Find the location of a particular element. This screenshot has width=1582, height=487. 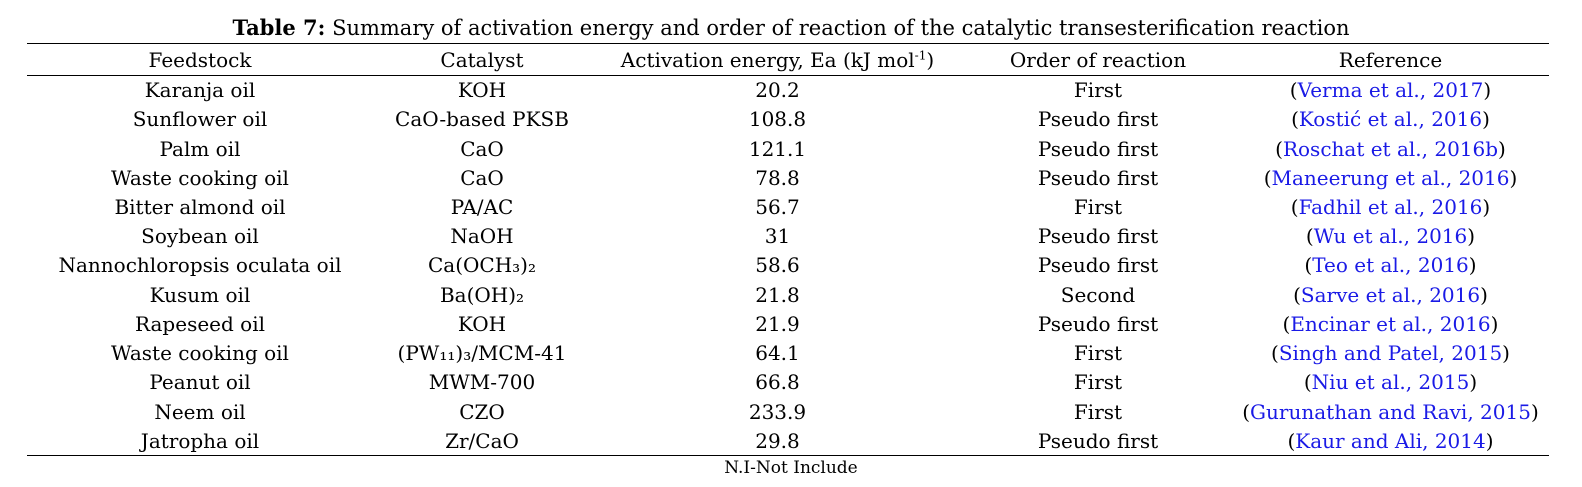

reference-link: Verma et al., 2017 is located at coordinates (1390, 90).